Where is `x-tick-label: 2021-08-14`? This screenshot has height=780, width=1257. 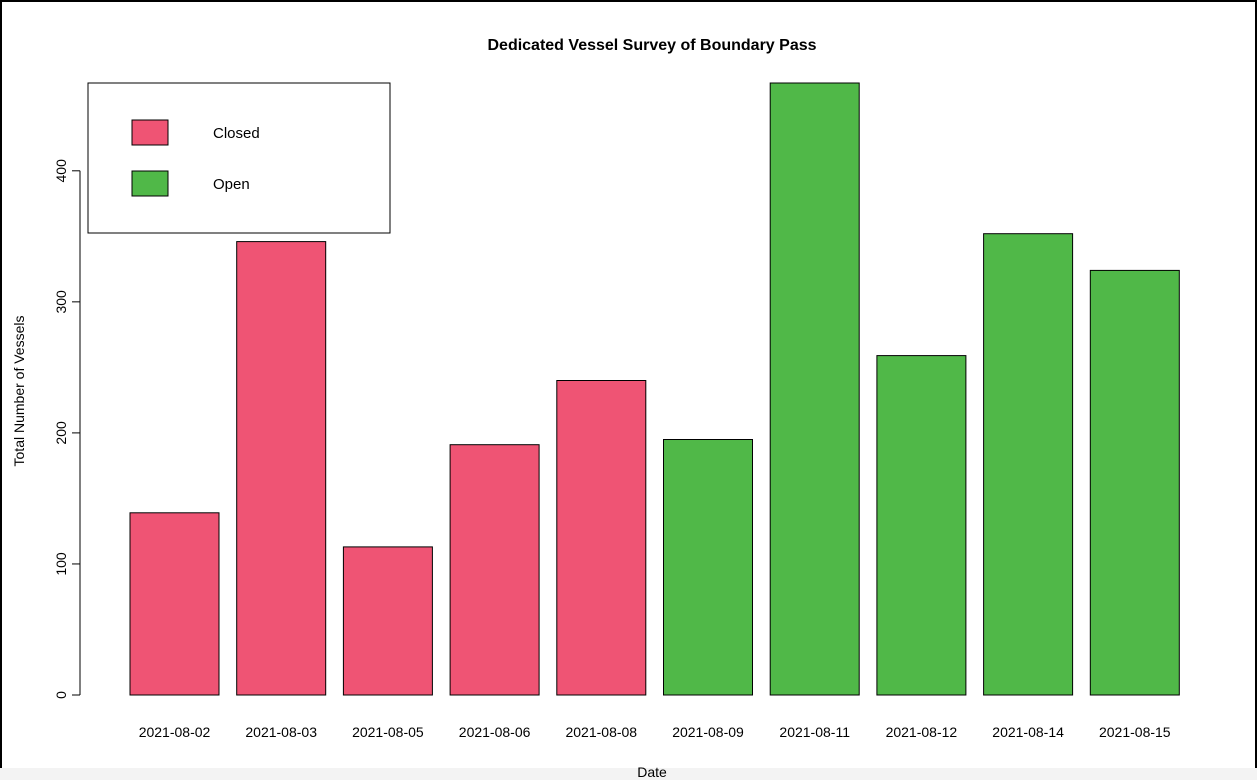 x-tick-label: 2021-08-14 is located at coordinates (1028, 732).